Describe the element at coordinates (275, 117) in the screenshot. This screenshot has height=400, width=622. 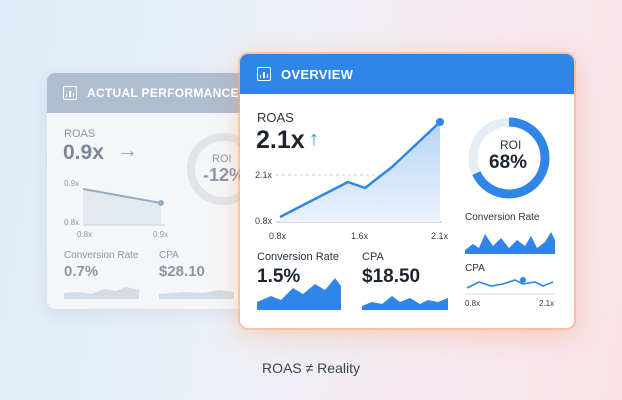
I see `roas-label: ROAS` at that location.